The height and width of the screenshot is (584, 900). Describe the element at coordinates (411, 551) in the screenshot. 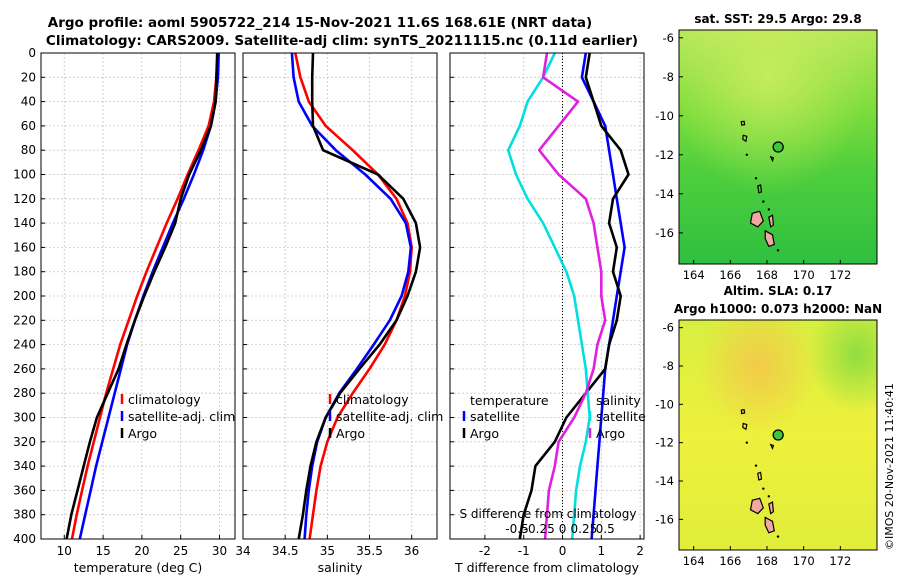

I see `x-tick-label: 36` at that location.